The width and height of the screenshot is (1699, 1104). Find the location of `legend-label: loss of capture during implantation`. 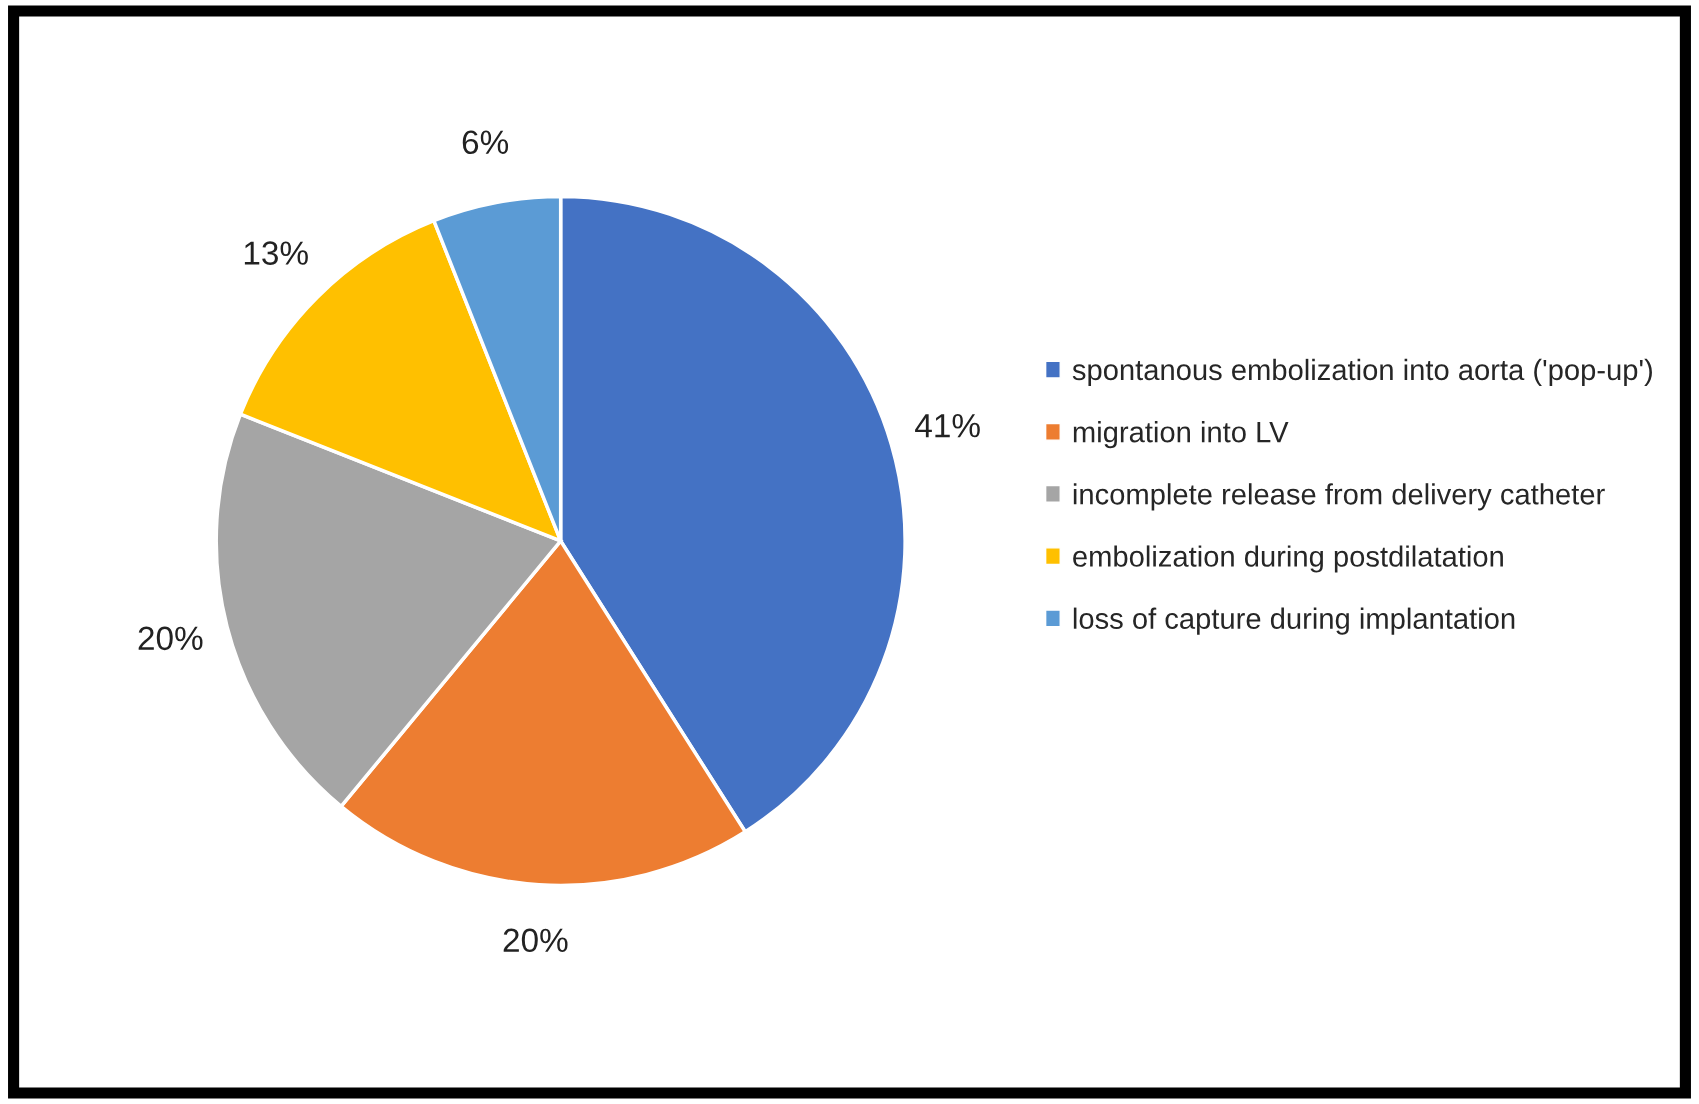

legend-label: loss of capture during implantation is located at coordinates (1294, 621).